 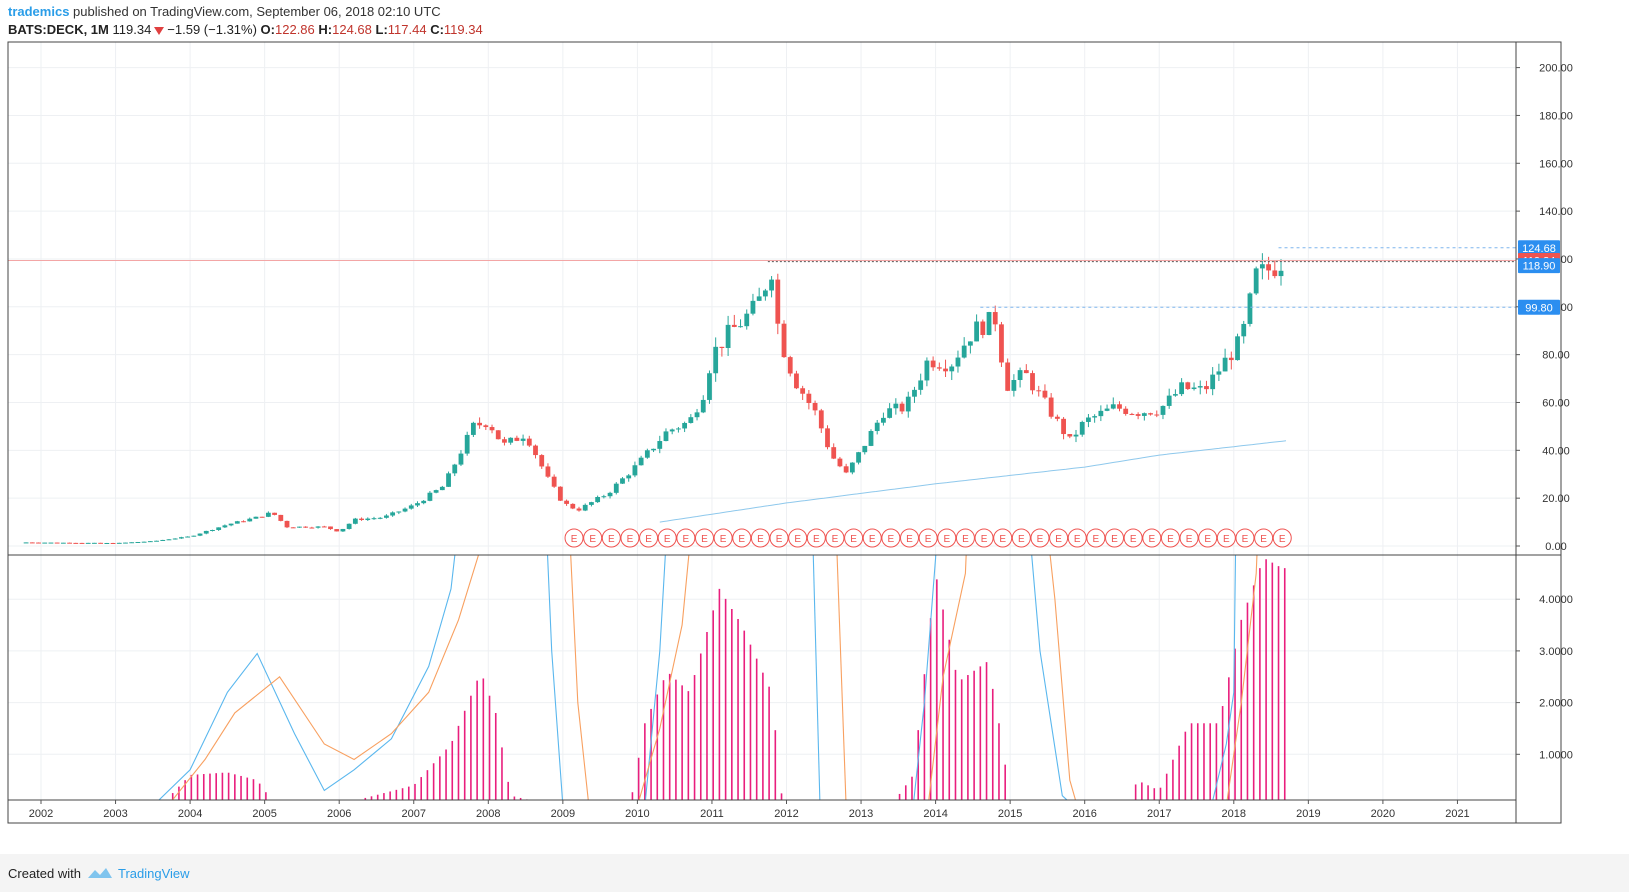 What do you see at coordinates (935, 814) in the screenshot?
I see `time-tick-label: 2014` at bounding box center [935, 814].